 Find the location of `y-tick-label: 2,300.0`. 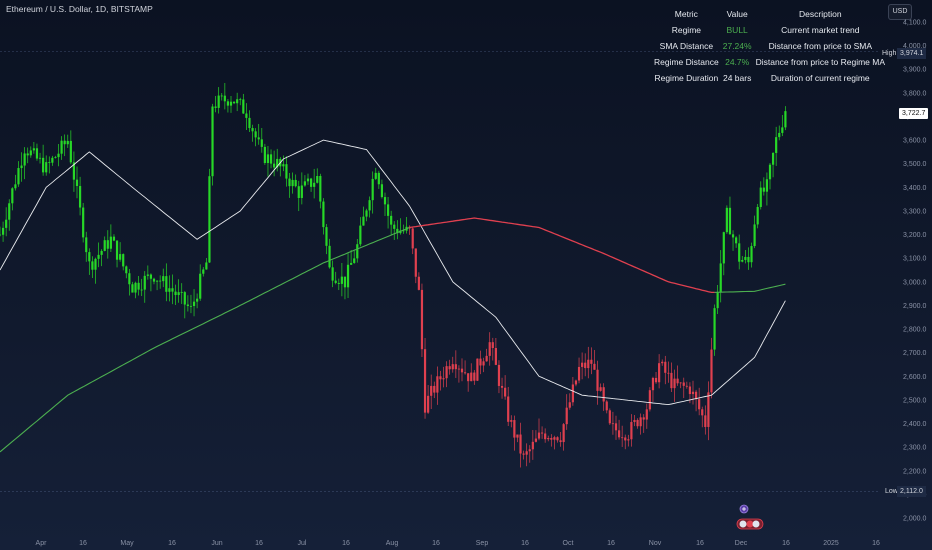

y-tick-label: 2,300.0 is located at coordinates (914, 448).